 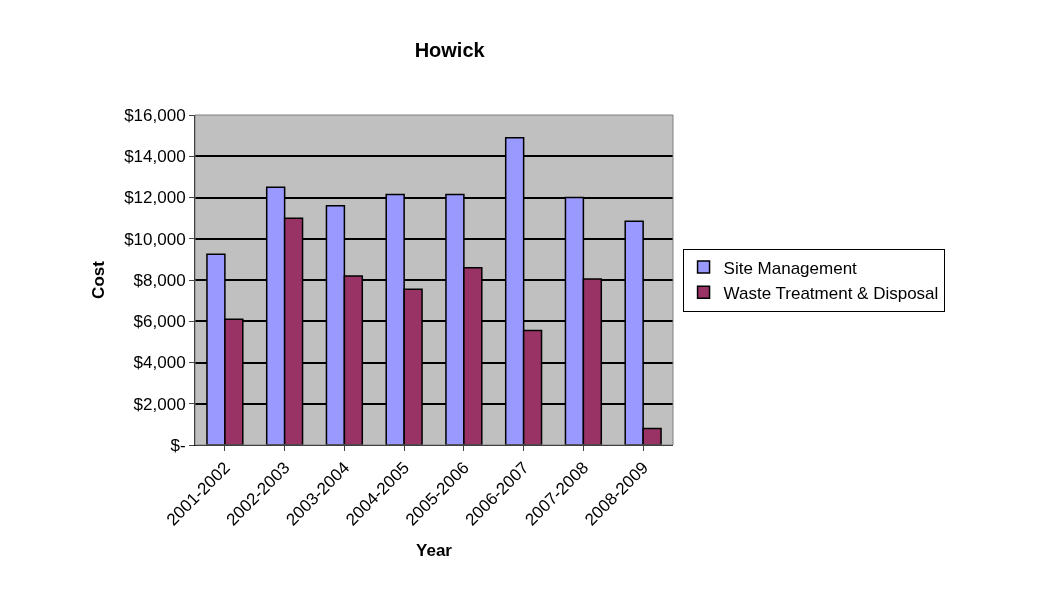 What do you see at coordinates (450, 50) in the screenshot?
I see `chart-title: Howick` at bounding box center [450, 50].